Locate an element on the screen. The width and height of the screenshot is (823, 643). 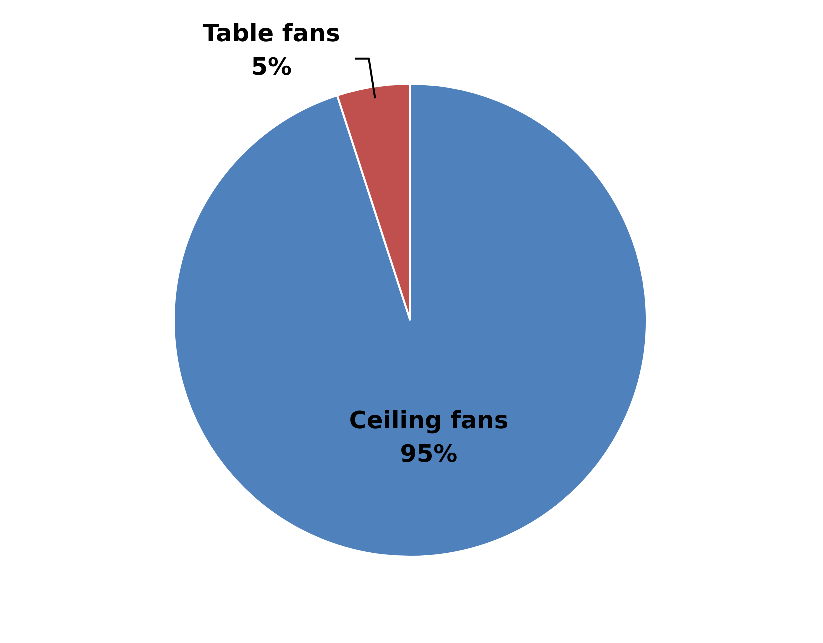
data-label: 5% is located at coordinates (271, 67).